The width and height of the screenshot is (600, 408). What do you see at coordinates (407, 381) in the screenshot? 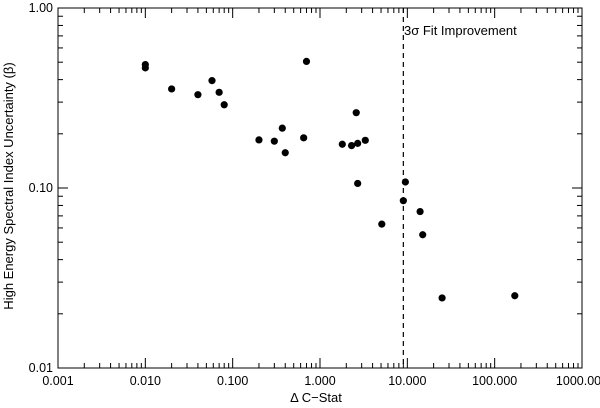
I see `x-tick-label: 10.000` at bounding box center [407, 381].